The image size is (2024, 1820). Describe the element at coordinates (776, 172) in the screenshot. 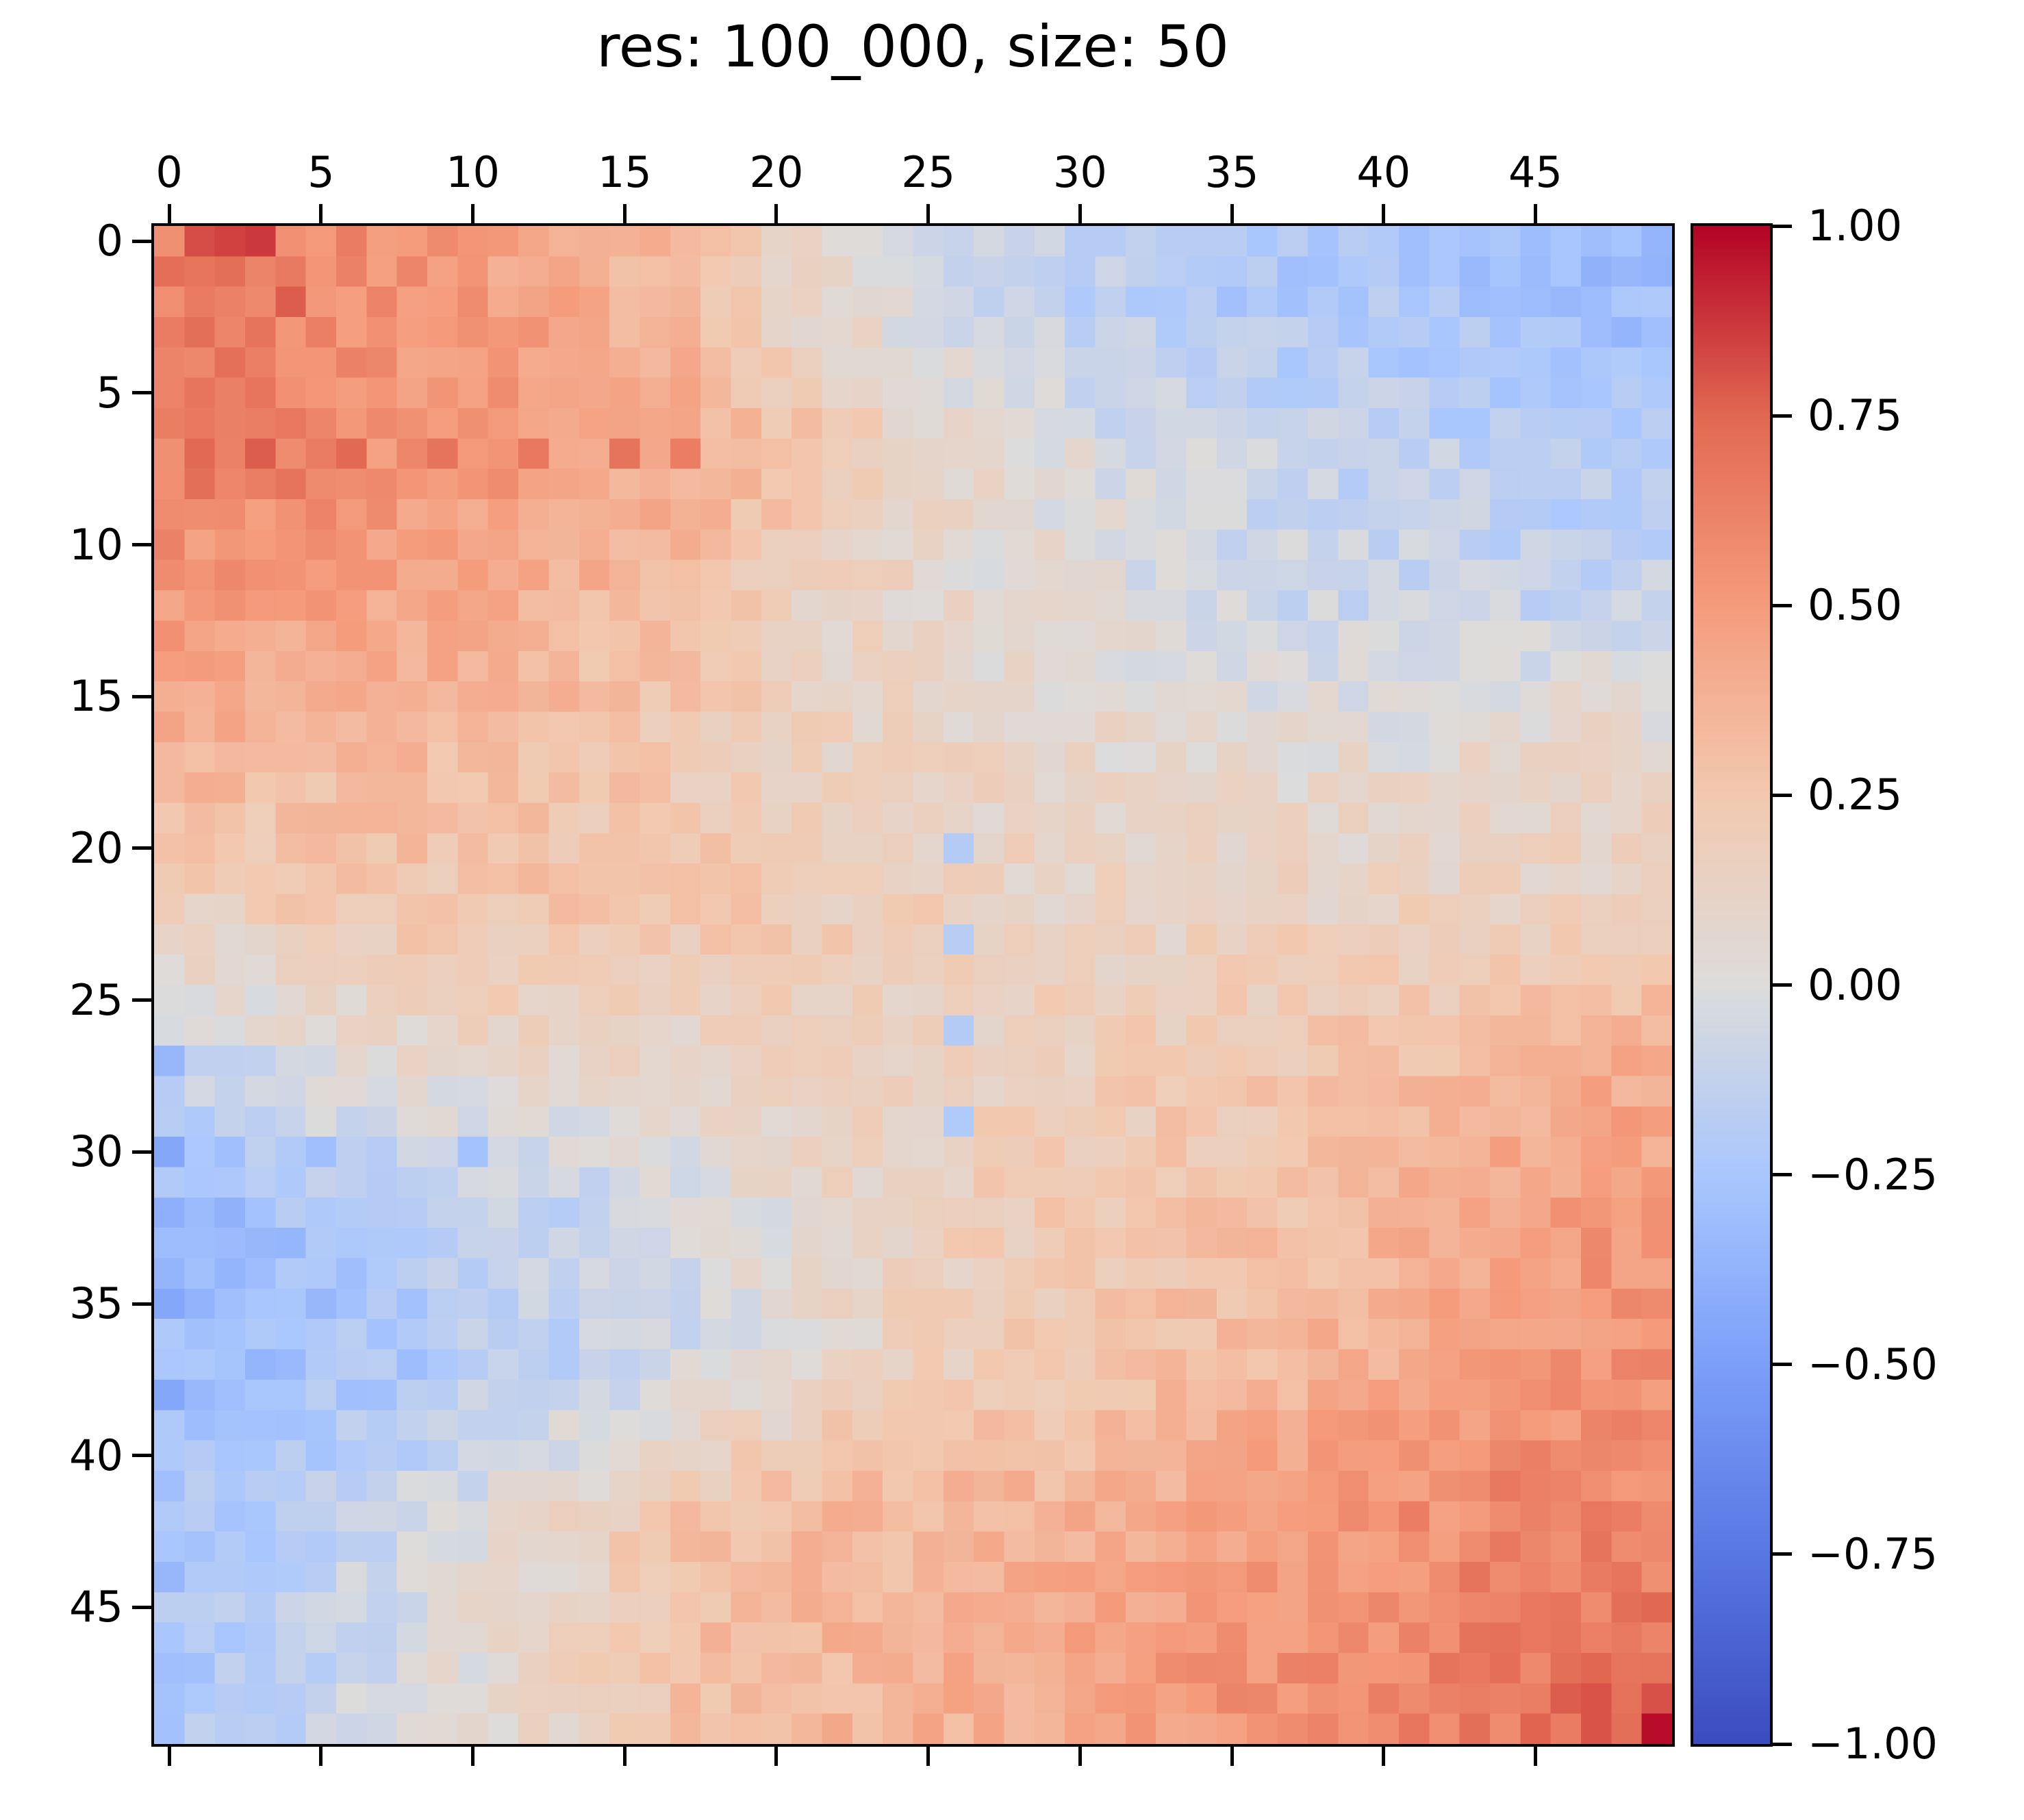

I see `x-tick-label: 20` at that location.